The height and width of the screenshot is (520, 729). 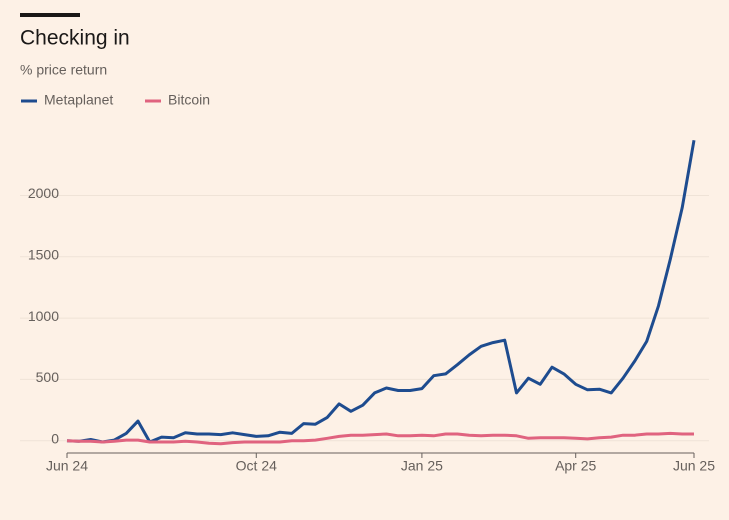 What do you see at coordinates (694, 466) in the screenshot?
I see `x-tick-label: Jun 25` at bounding box center [694, 466].